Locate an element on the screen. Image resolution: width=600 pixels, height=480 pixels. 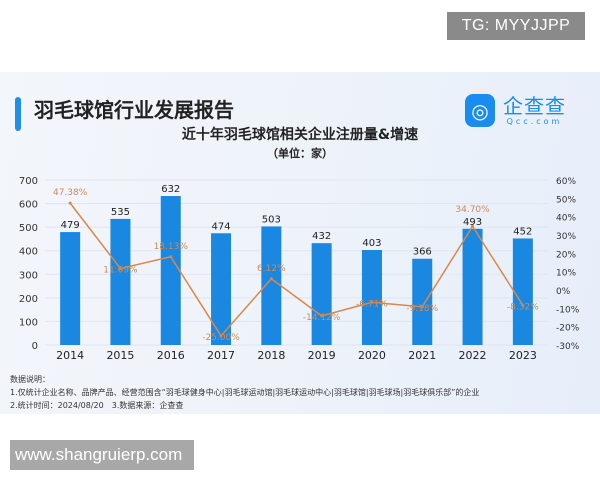
growth-label: 34.70% is located at coordinates (472, 210).